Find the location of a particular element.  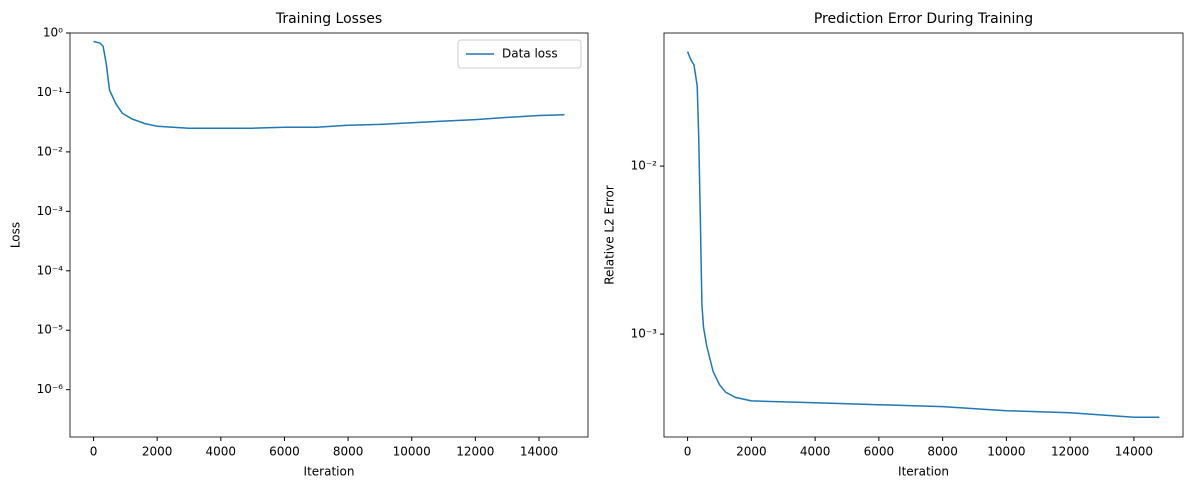

subplot-title: Prediction Error During Training is located at coordinates (923, 19).